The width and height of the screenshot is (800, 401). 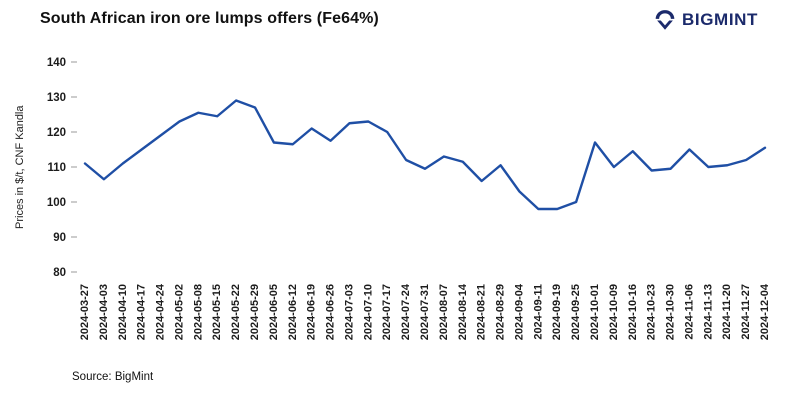 What do you see at coordinates (387, 312) in the screenshot?
I see `x-tick-label: 2024-07-17` at bounding box center [387, 312].